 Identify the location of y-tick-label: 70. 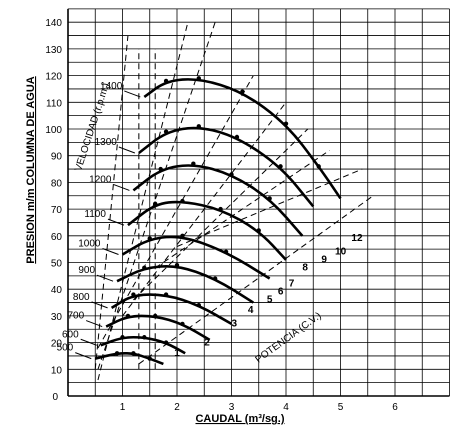
(57, 210).